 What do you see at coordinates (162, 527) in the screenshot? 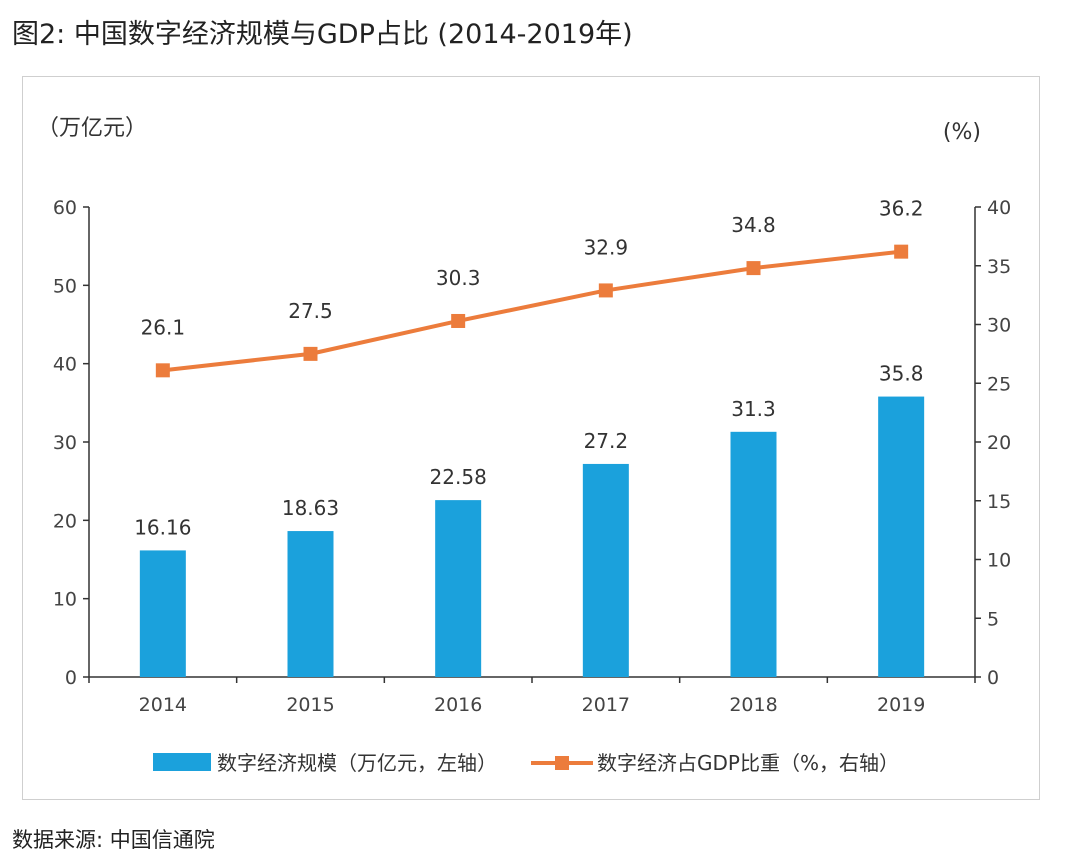
I see `bar-value-label: 16.16` at bounding box center [162, 527].